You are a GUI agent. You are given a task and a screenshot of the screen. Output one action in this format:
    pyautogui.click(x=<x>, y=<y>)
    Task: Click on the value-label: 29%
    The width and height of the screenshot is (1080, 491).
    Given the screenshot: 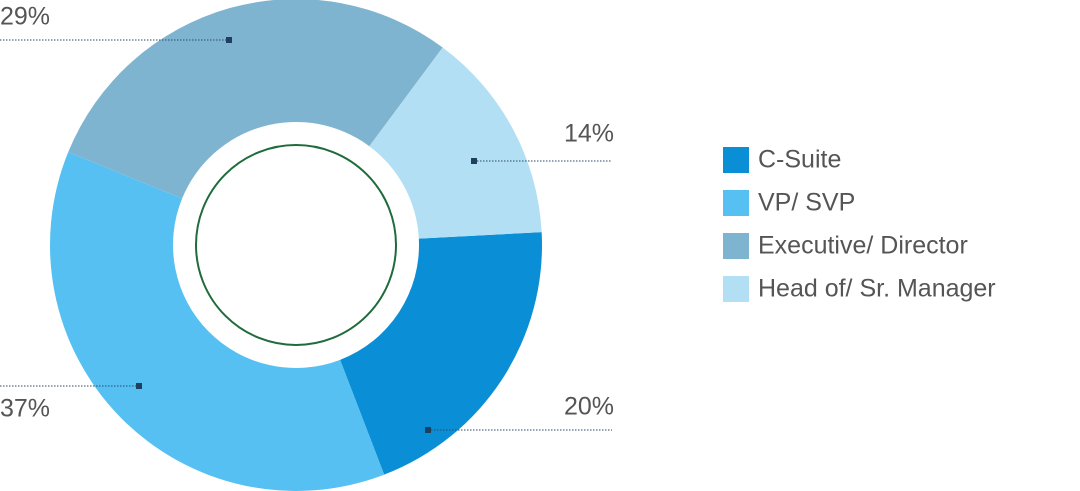 What is the action you would take?
    pyautogui.click(x=25, y=17)
    